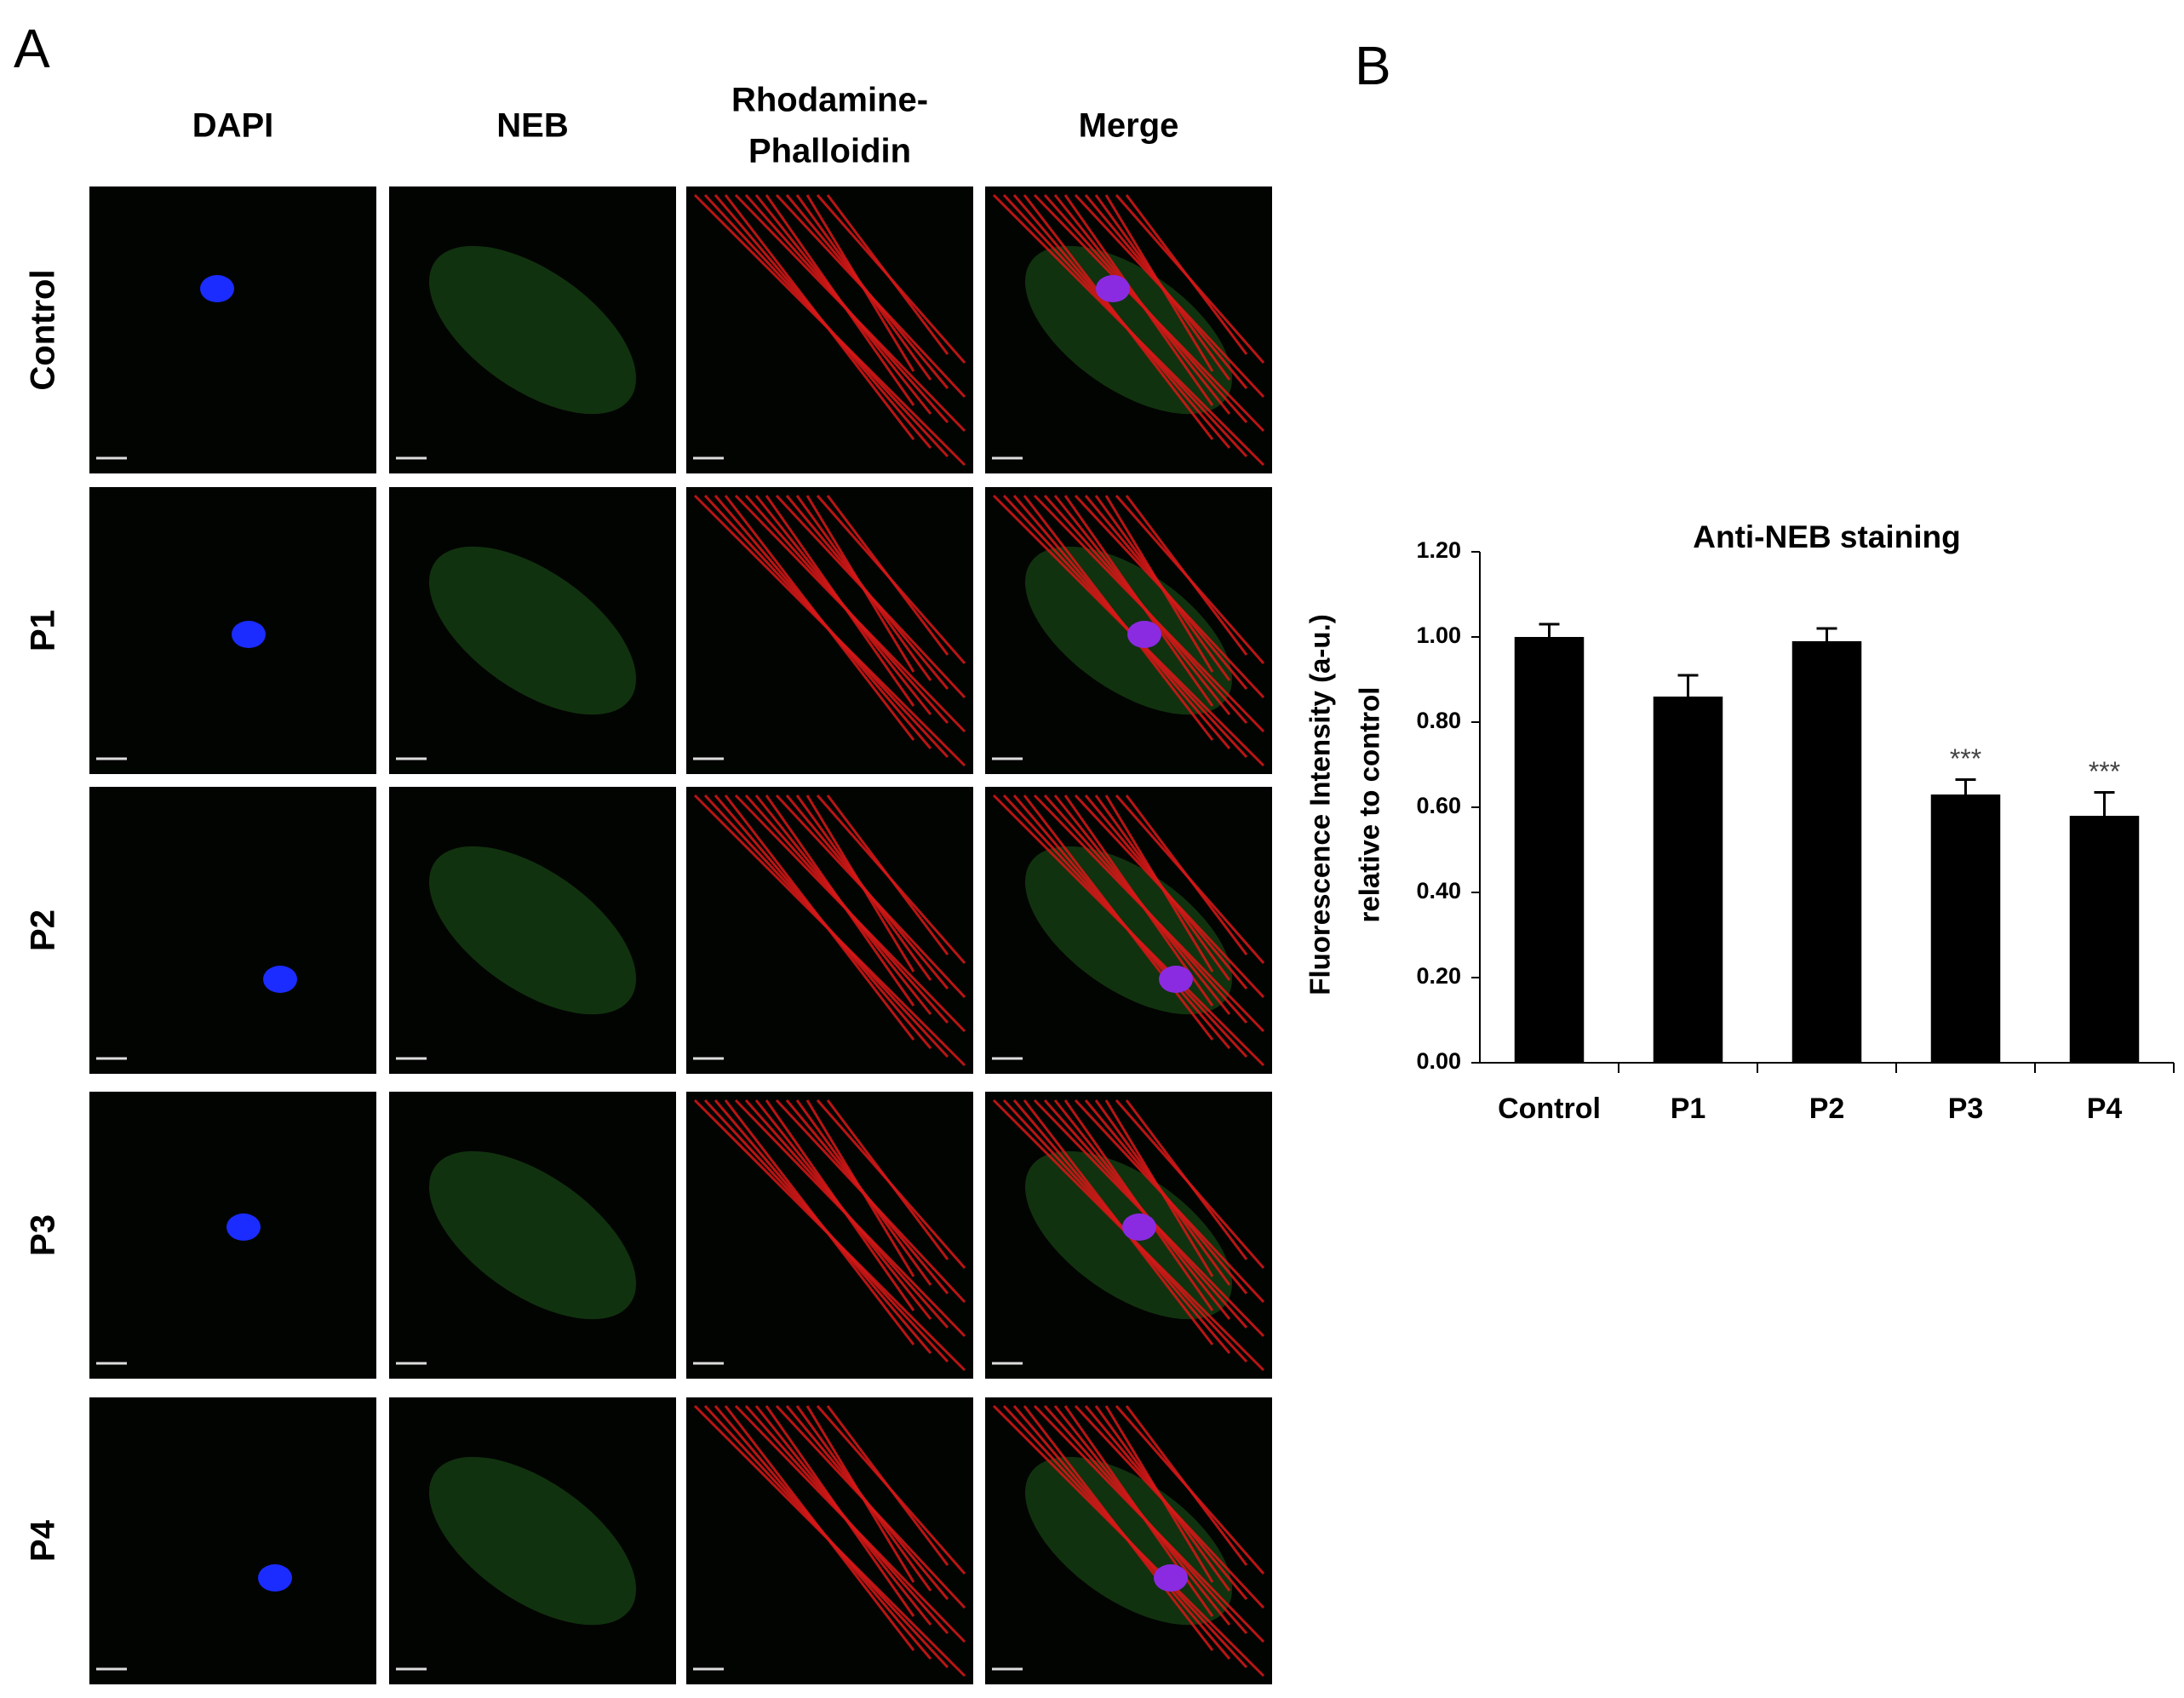 The width and height of the screenshot is (2184, 1698). I want to click on panel-label: A, so click(32, 48).